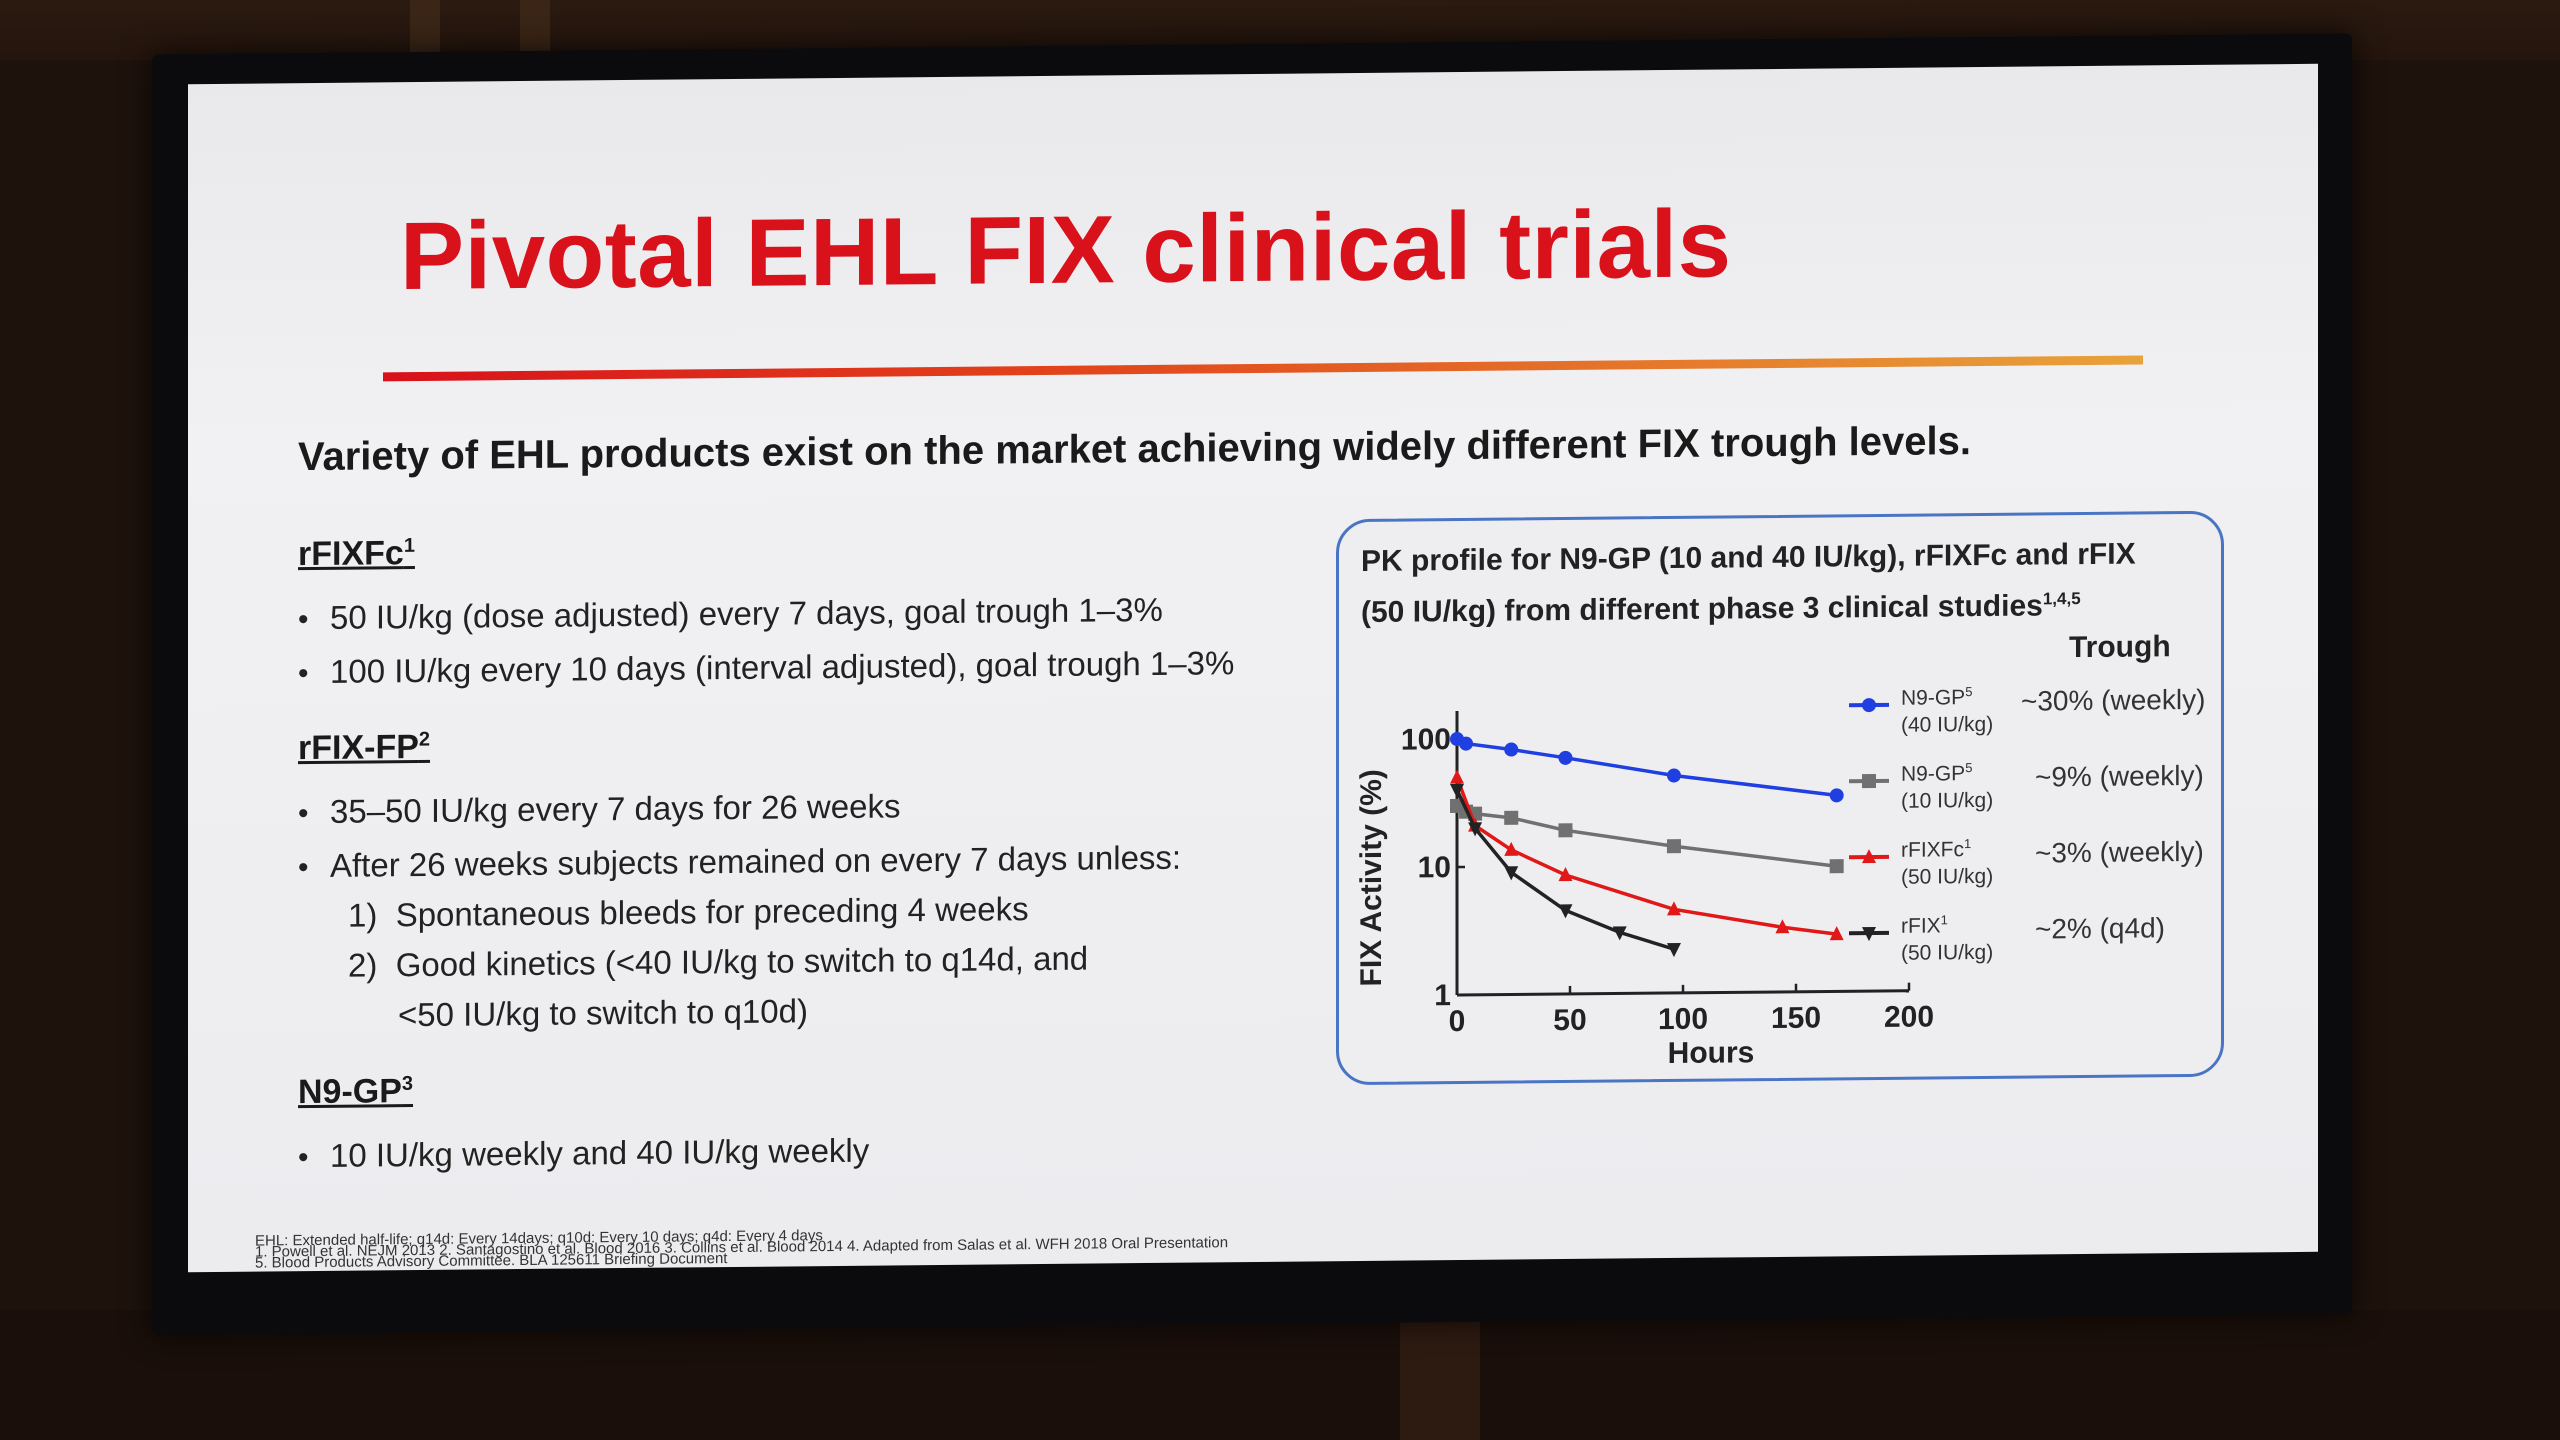  I want to click on legend-entry: rFIXFc1 (50 IU/kg), so click(1947, 862).